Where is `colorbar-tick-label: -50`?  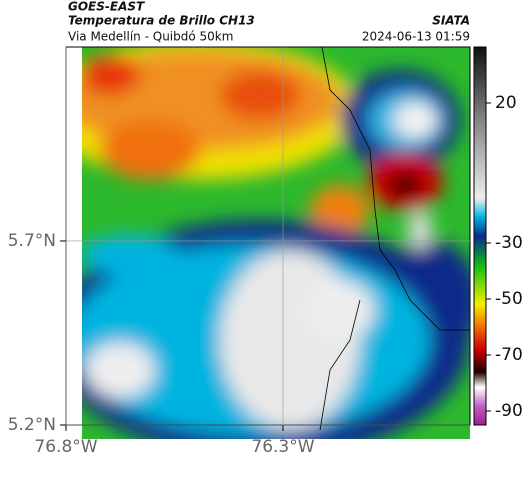 colorbar-tick-label: -50 is located at coordinates (509, 299).